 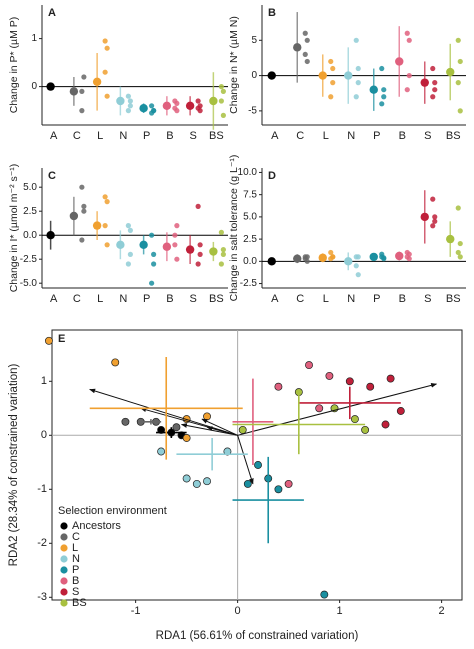 What do you see at coordinates (52, 176) in the screenshot?
I see `panel-label: C` at bounding box center [52, 176].